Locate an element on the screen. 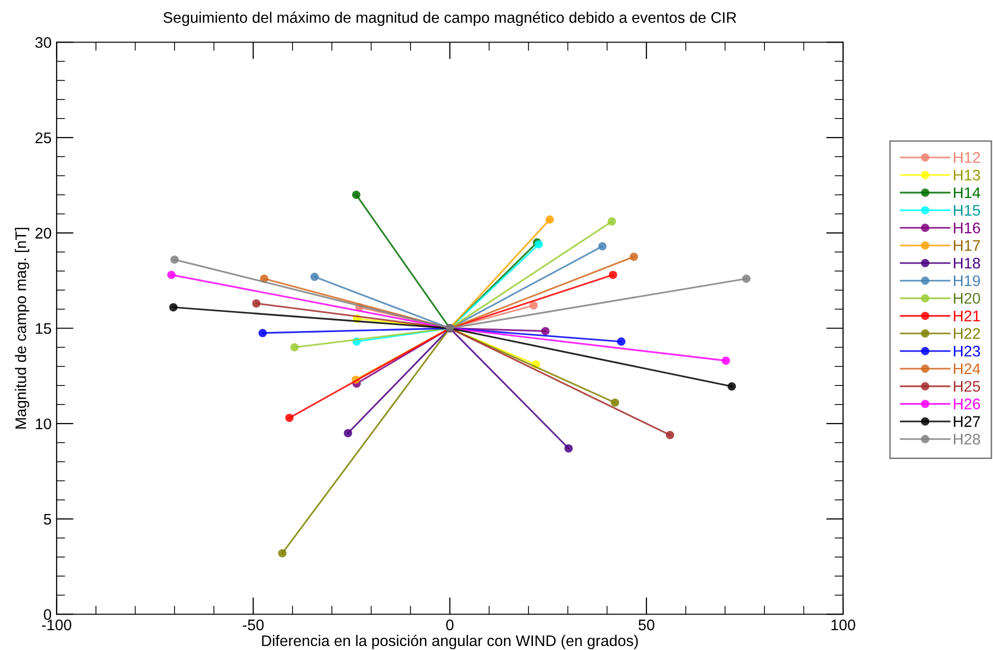  x-tick-label: 0 is located at coordinates (450, 625).